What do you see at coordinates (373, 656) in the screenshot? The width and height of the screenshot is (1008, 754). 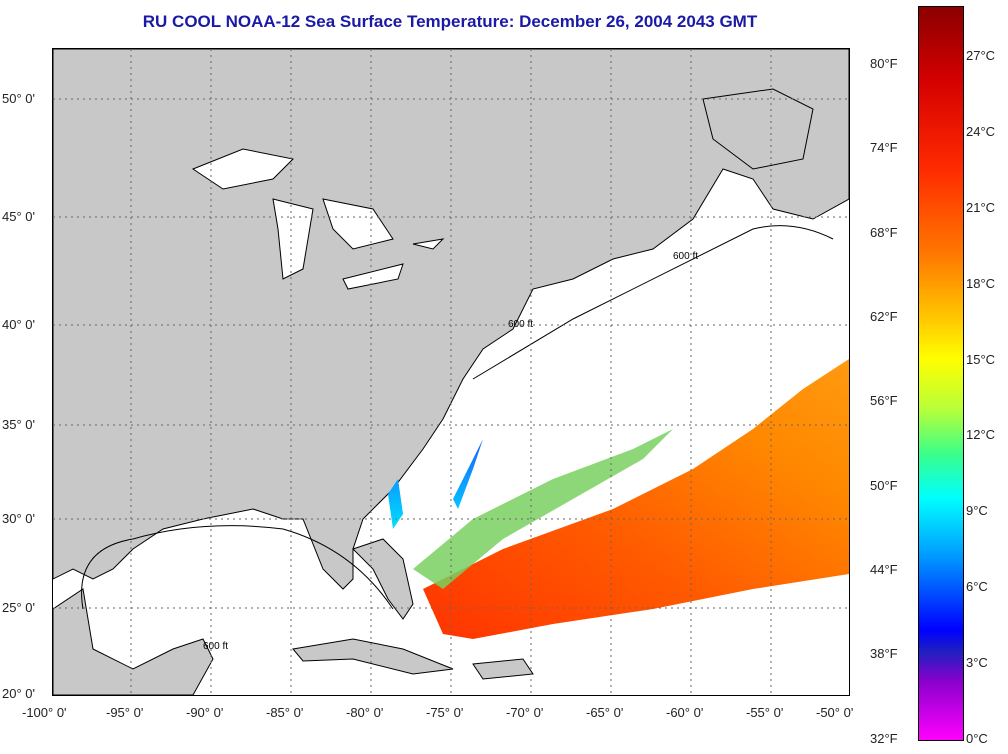 I see `land-cuba` at bounding box center [373, 656].